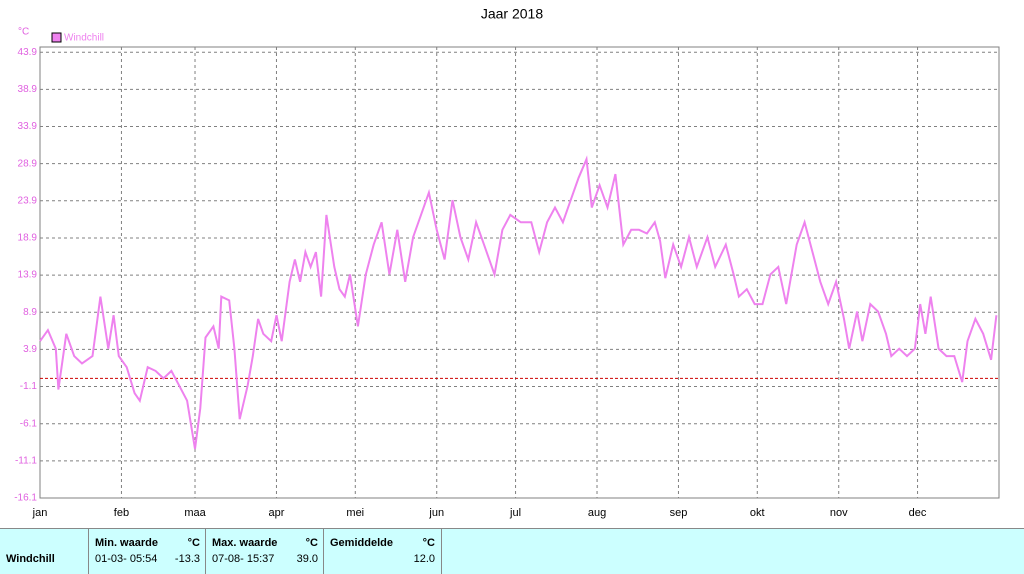 The image size is (1024, 574). I want to click on header: Max. waarde, so click(245, 543).